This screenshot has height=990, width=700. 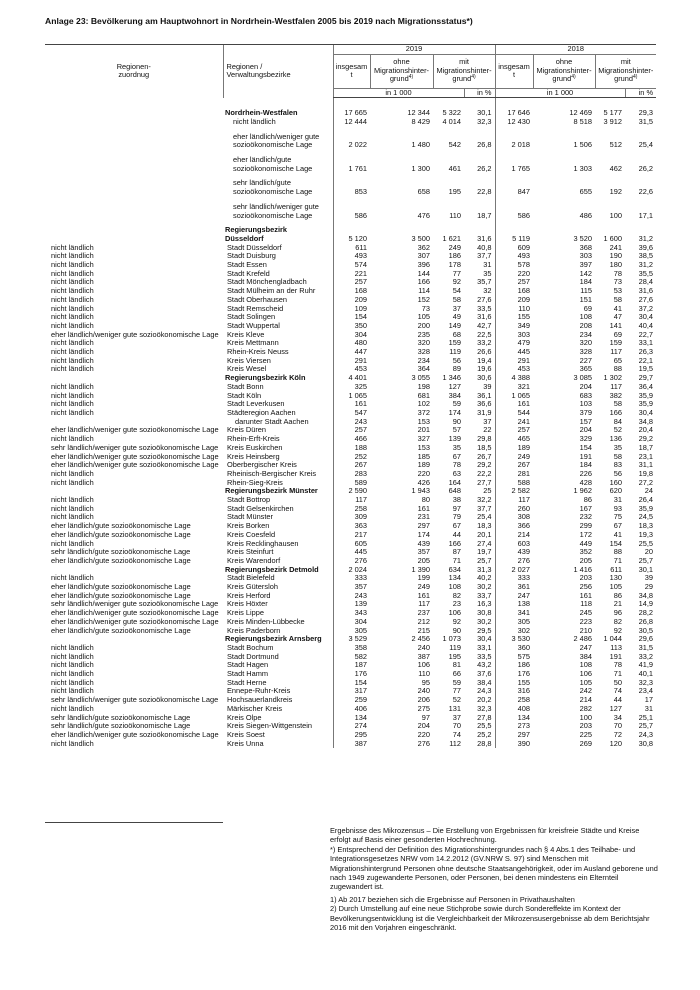 I want to click on cell-ohne-2018: 299, so click(x=586, y=526).